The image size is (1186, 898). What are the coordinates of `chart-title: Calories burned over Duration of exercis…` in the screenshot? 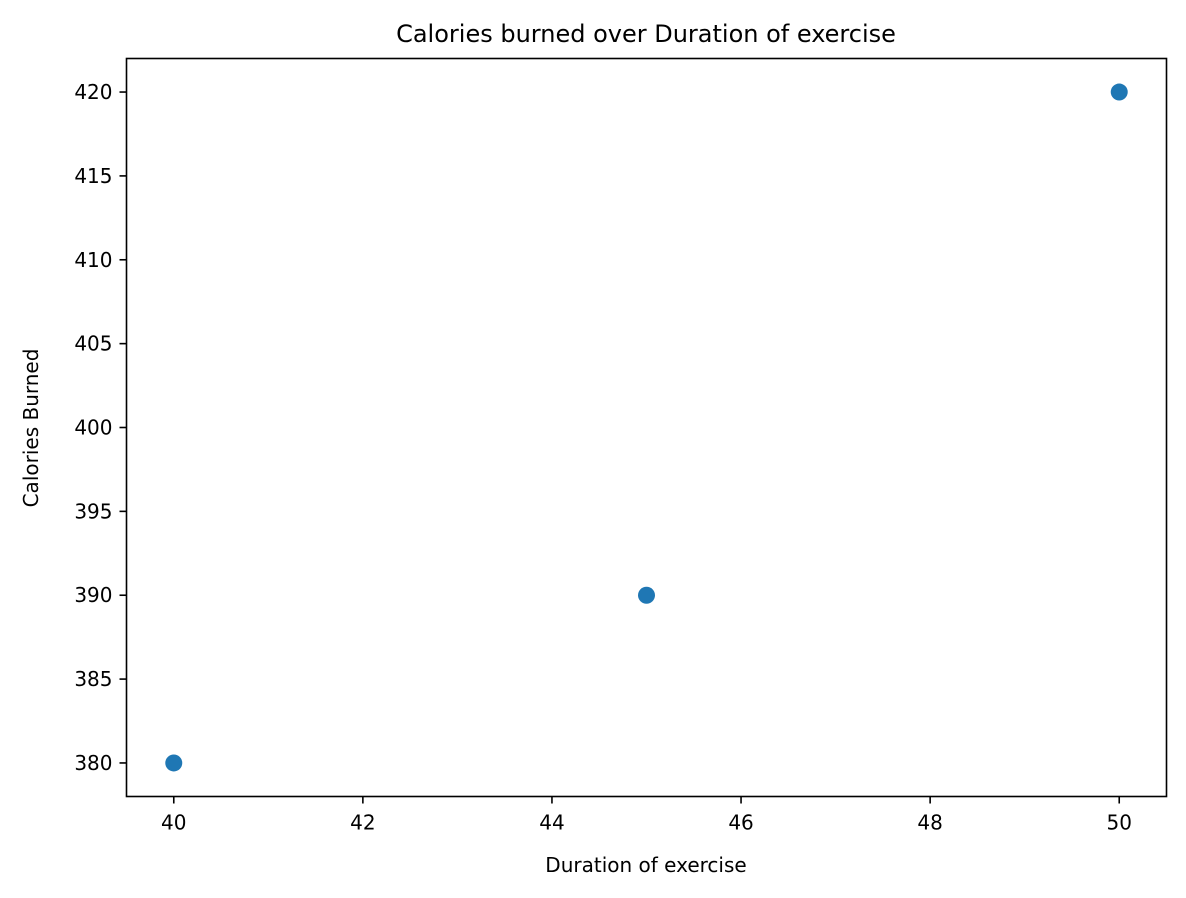 It's located at (646, 34).